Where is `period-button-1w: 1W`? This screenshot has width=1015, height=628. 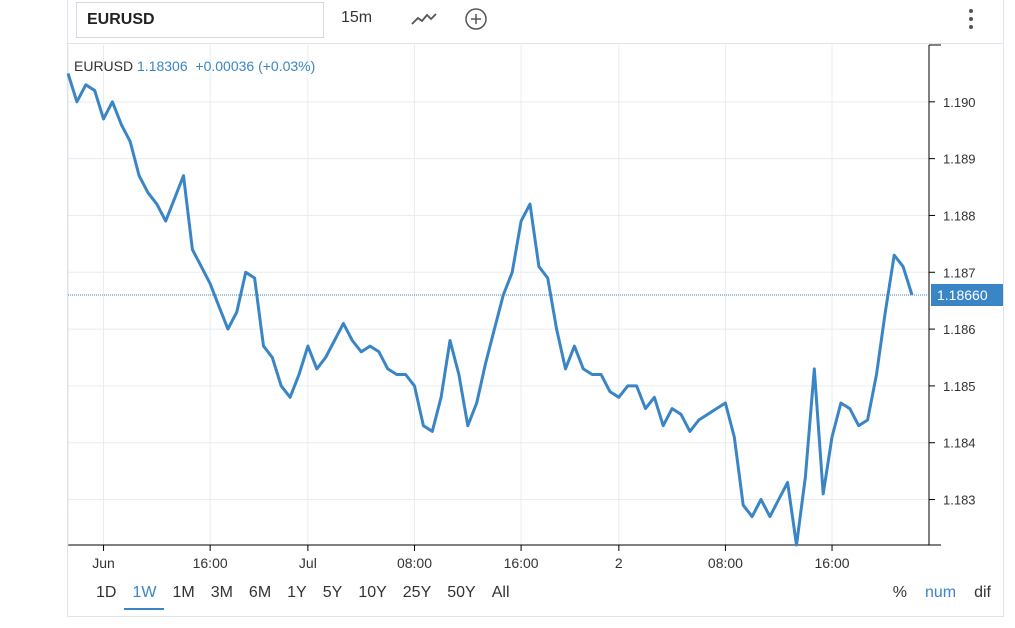
period-button-1w: 1W is located at coordinates (144, 597).